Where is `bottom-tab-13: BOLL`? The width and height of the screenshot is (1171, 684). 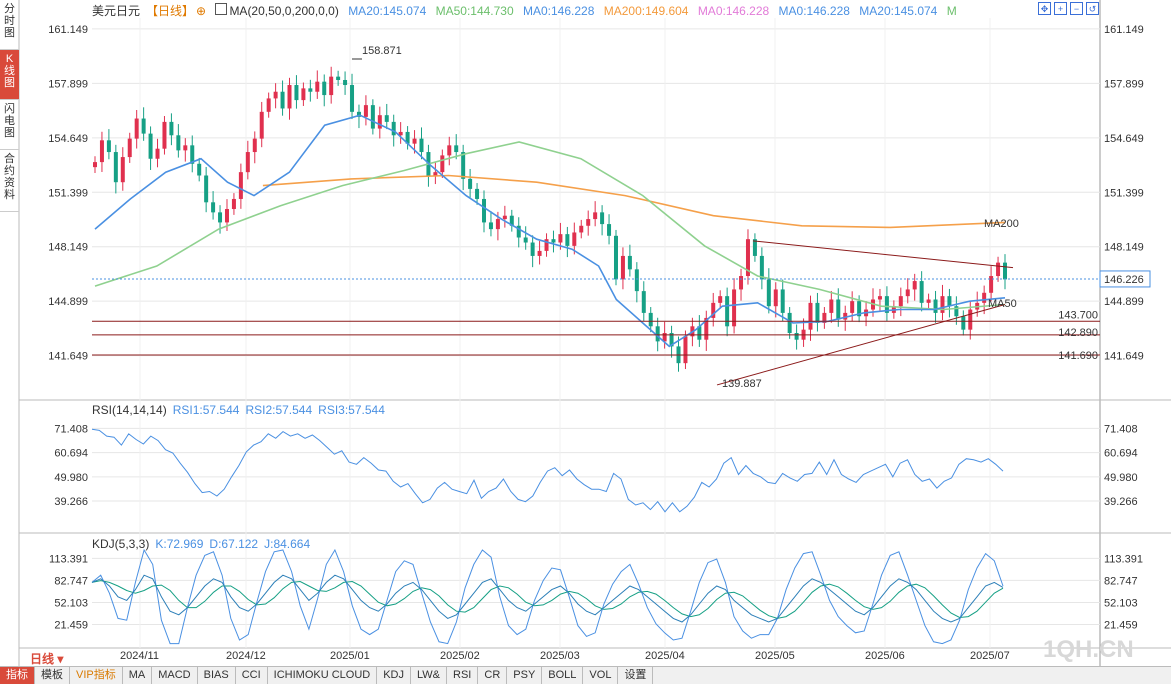 bottom-tab-13: BOLL is located at coordinates (563, 675).